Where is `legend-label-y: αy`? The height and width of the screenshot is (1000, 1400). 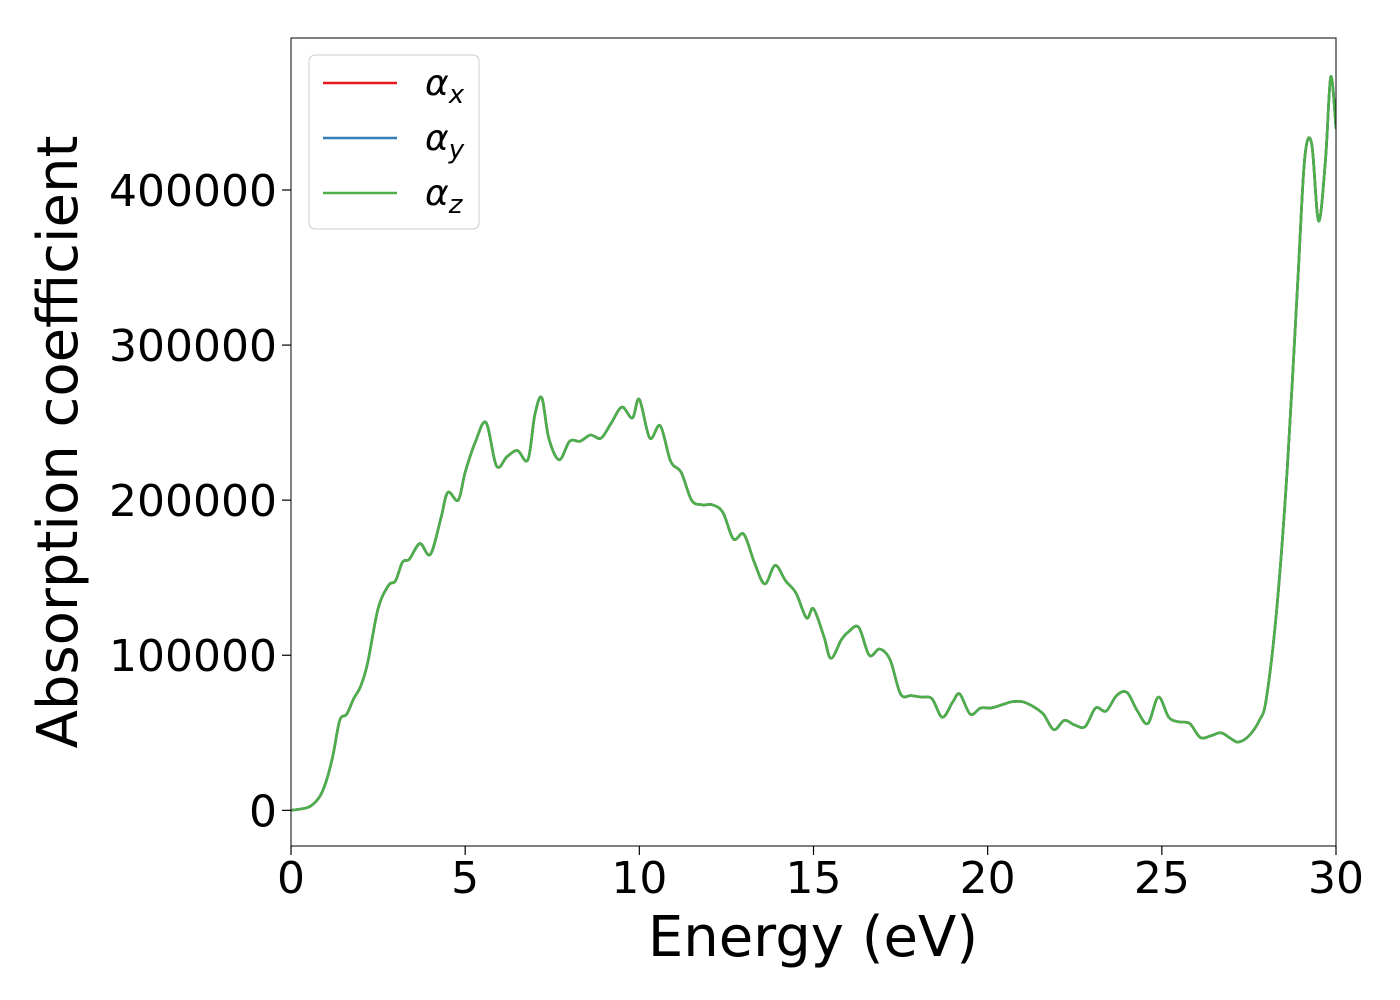
legend-label-y: αy is located at coordinates (445, 141).